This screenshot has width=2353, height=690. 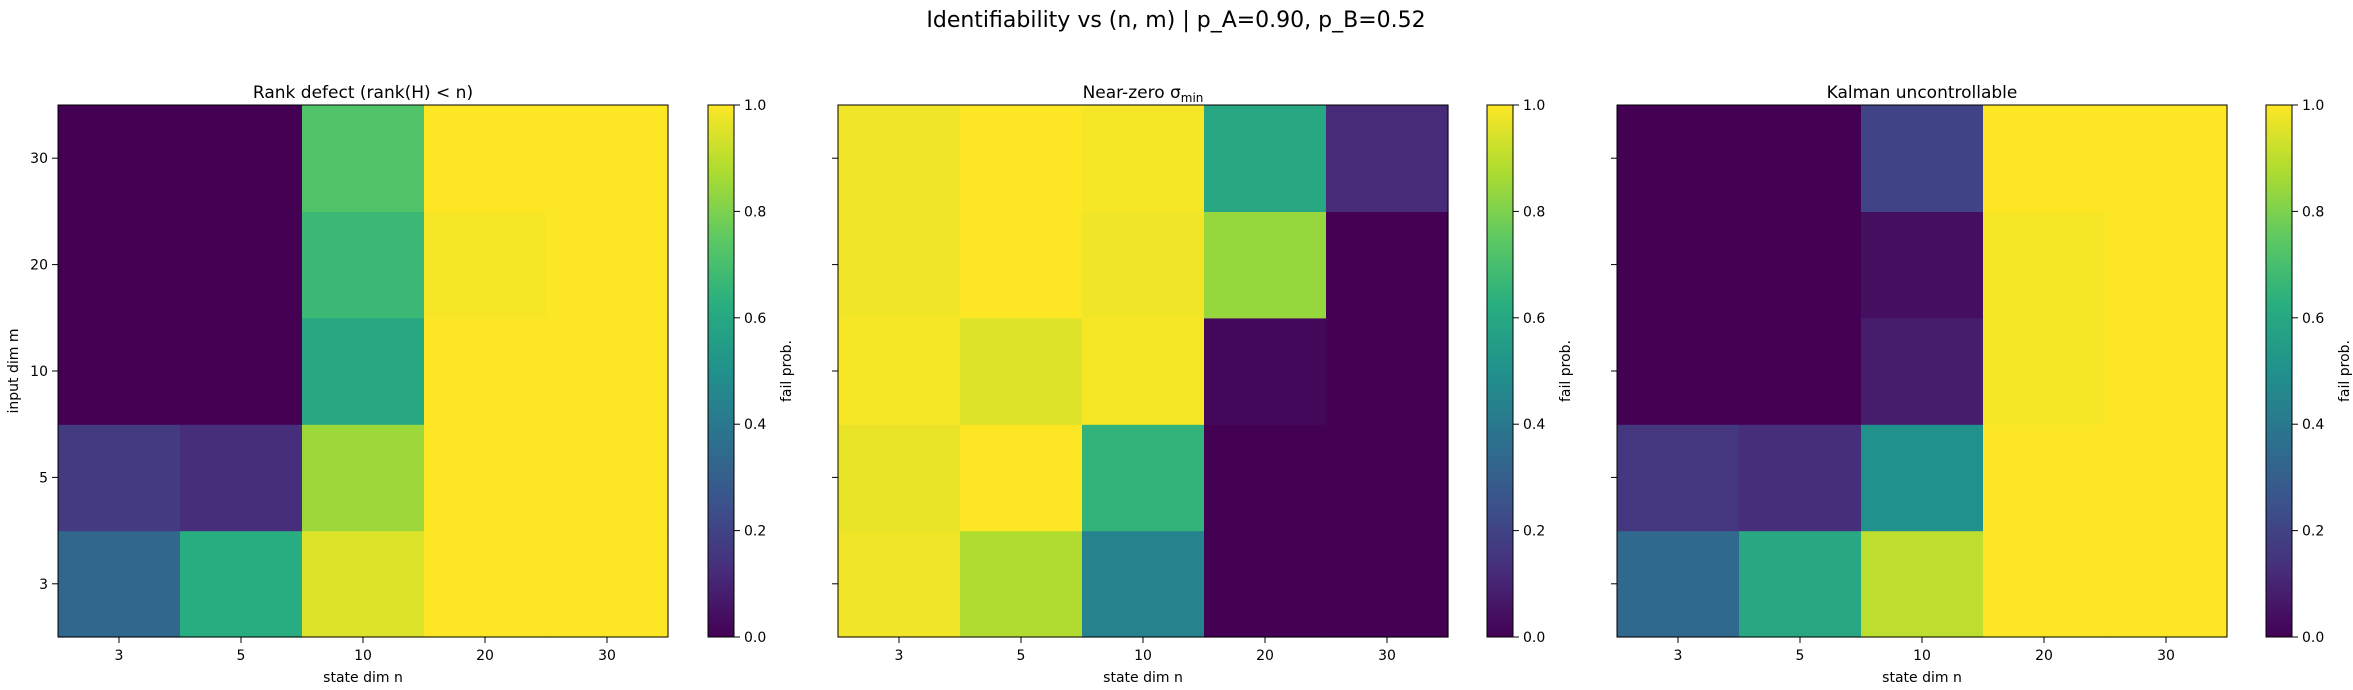 I want to click on y-tick-label: 3, so click(x=43, y=585).